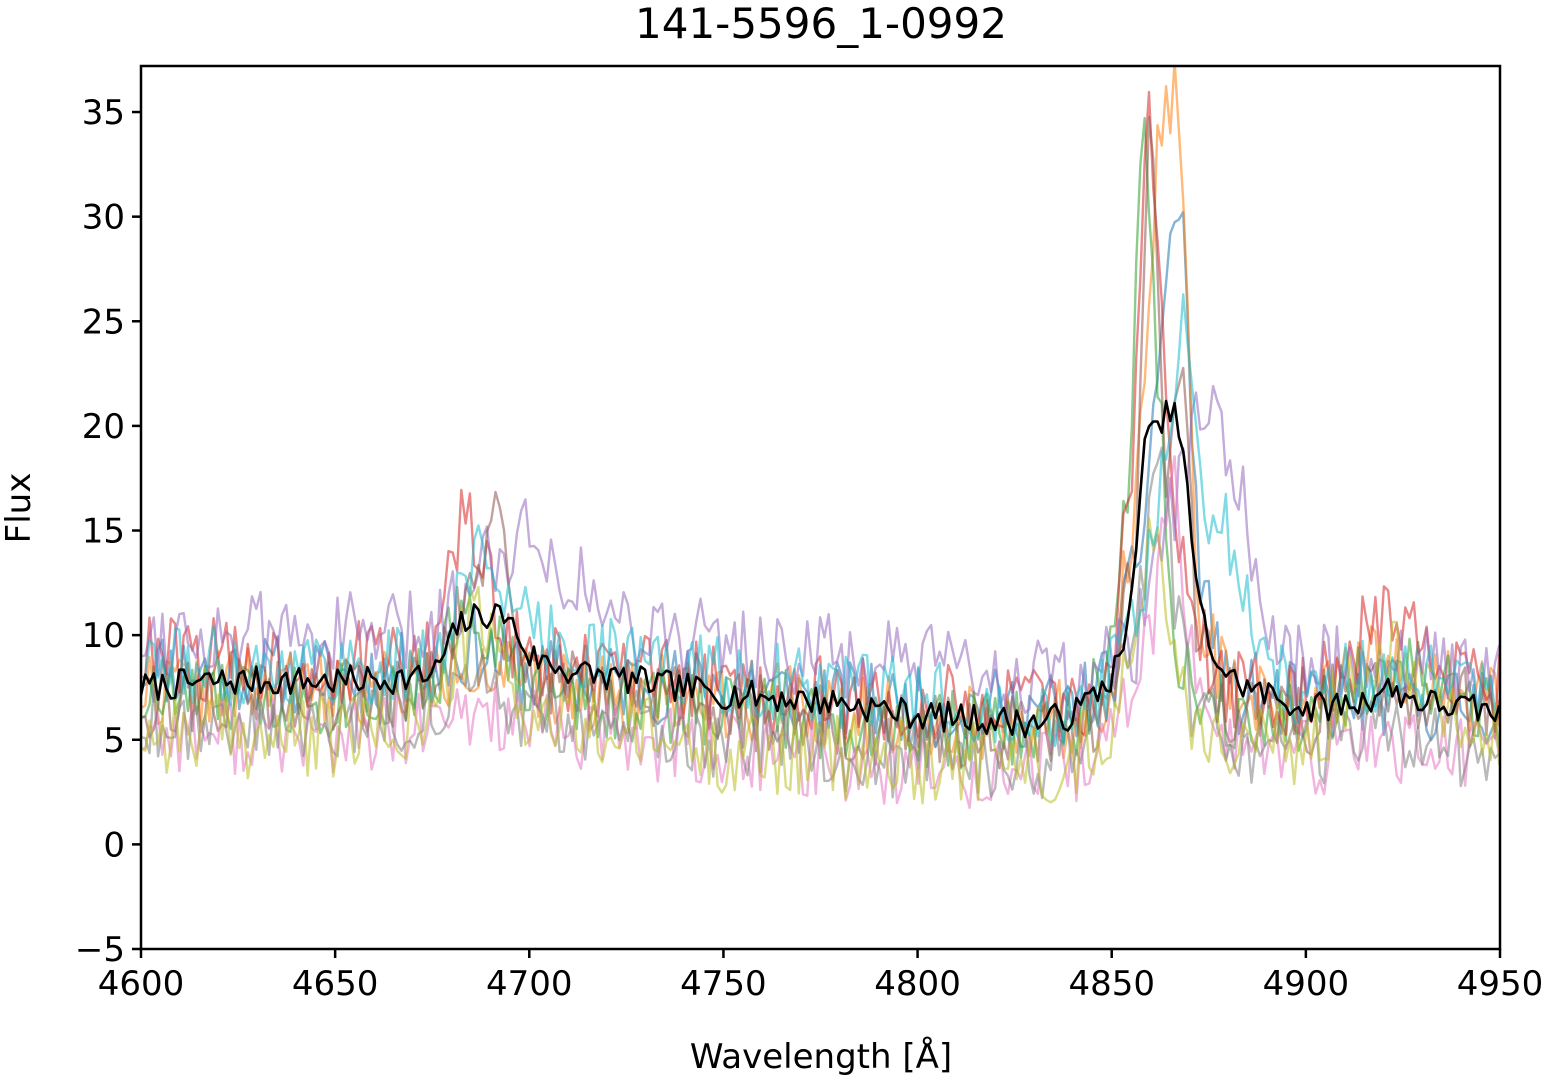 Image resolution: width=1554 pixels, height=1083 pixels. I want to click on y-tick-label: 35, so click(103, 113).